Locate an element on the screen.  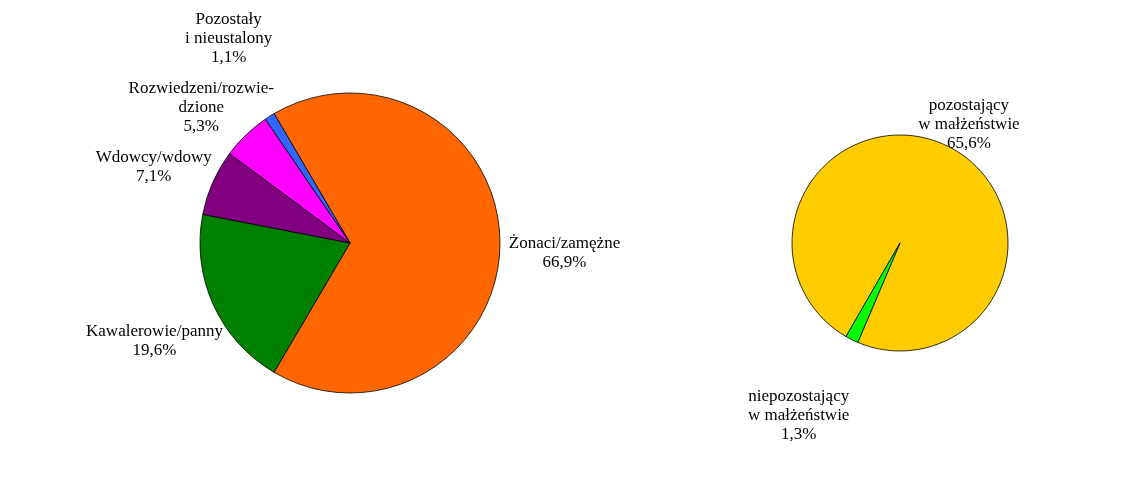
data-label: 7,1% is located at coordinates (154, 175).